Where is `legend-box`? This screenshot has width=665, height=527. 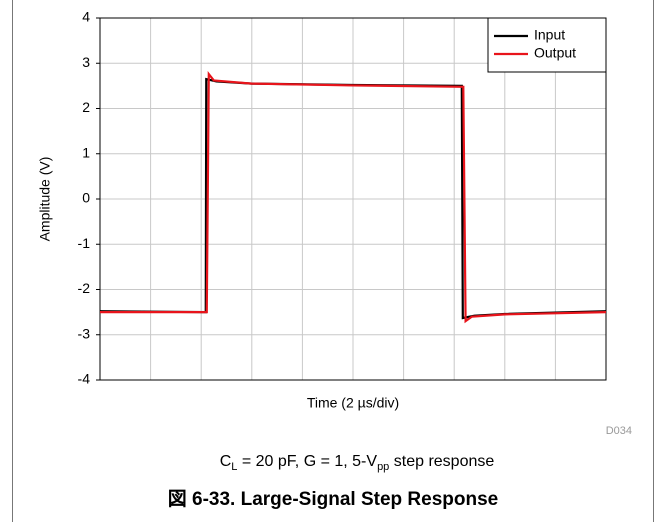 legend-box is located at coordinates (547, 45).